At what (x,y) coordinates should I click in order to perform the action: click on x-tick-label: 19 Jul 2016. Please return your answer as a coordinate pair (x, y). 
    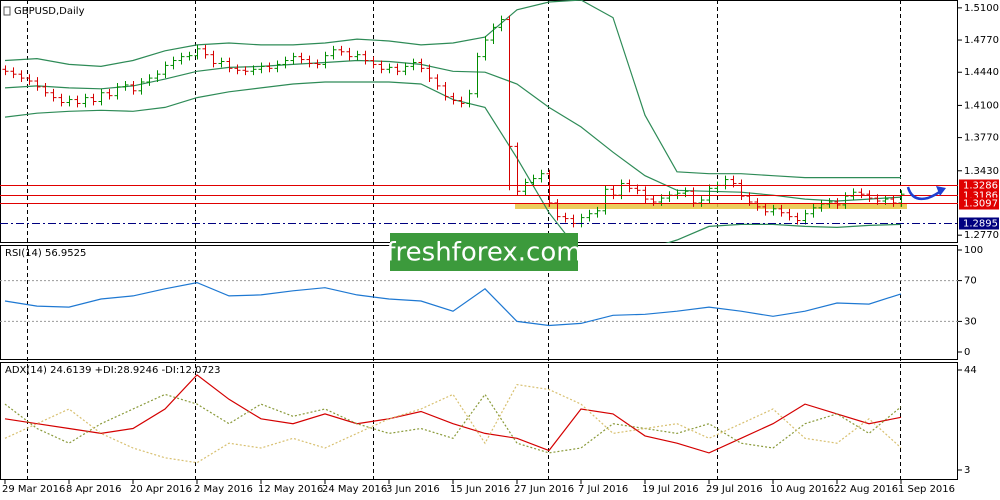
    Looking at the image, I should click on (670, 489).